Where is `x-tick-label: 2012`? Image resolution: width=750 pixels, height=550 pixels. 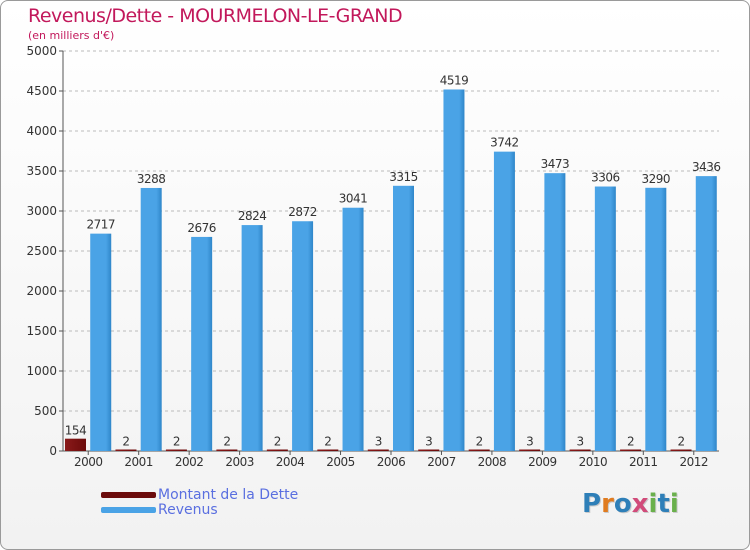 x-tick-label: 2012 is located at coordinates (693, 462).